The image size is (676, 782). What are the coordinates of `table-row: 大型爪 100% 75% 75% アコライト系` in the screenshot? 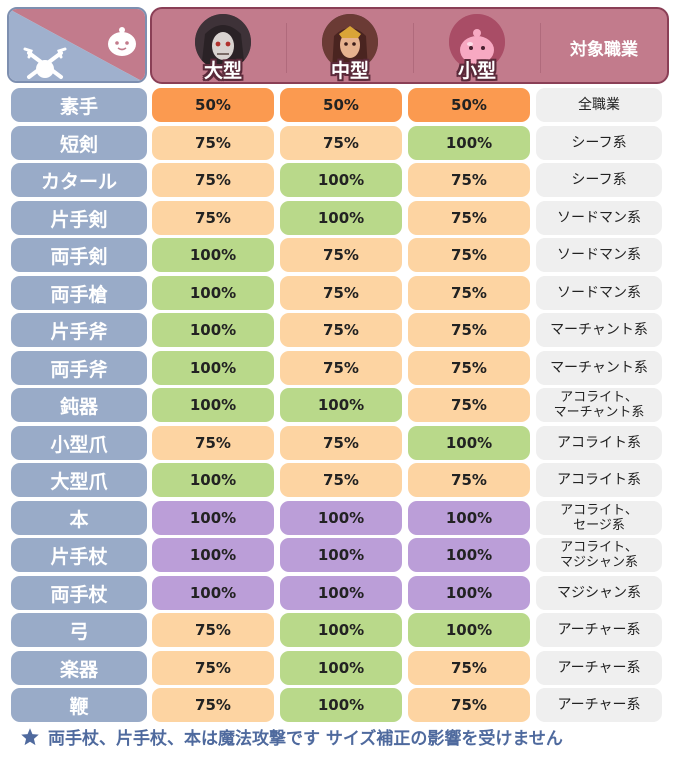 It's located at (338, 480).